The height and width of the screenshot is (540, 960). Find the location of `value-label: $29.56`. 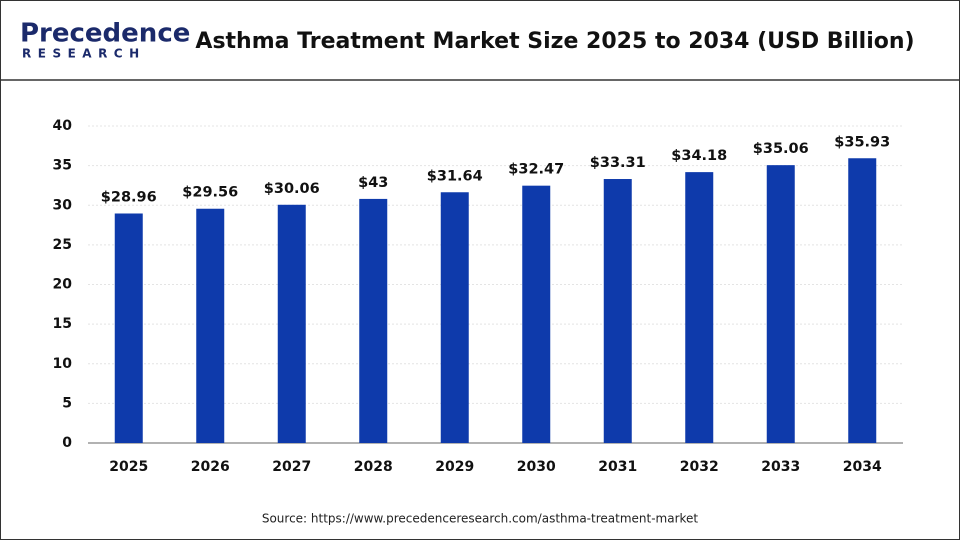

value-label: $29.56 is located at coordinates (210, 193).